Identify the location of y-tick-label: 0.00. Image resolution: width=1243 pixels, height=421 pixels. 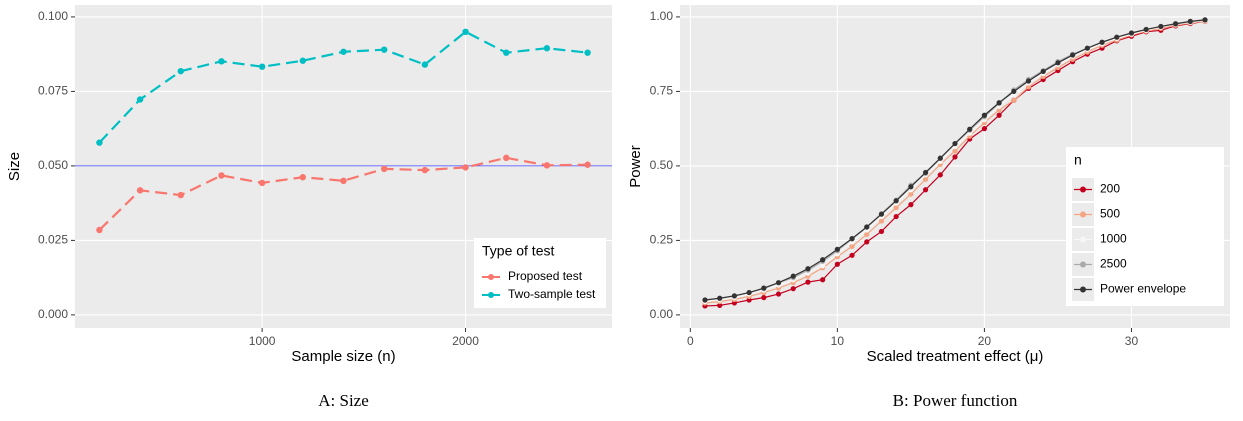
(662, 314).